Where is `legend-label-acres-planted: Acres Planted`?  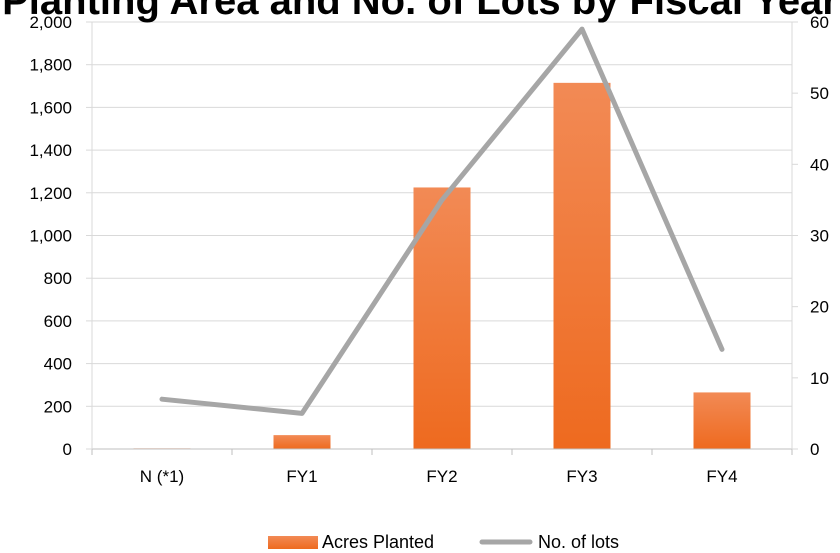
legend-label-acres-planted: Acres Planted is located at coordinates (378, 542).